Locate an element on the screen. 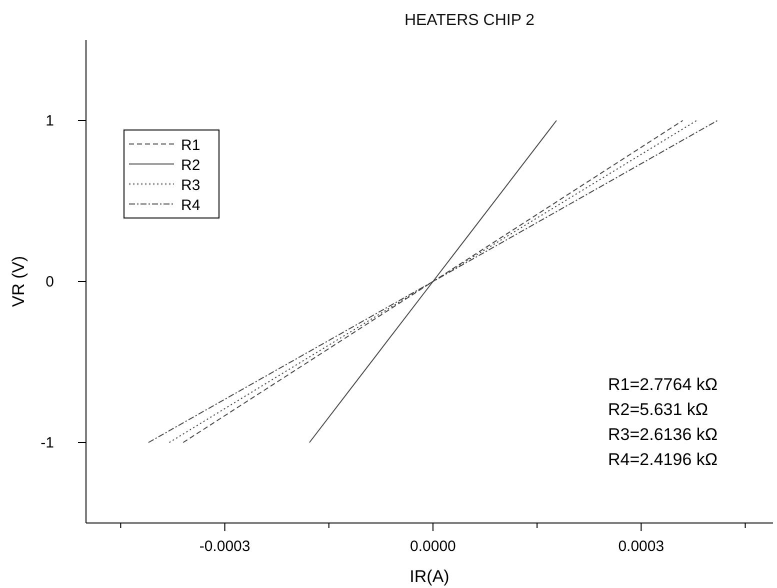 The width and height of the screenshot is (777, 588). x-axis-title: IR(A) is located at coordinates (430, 576).